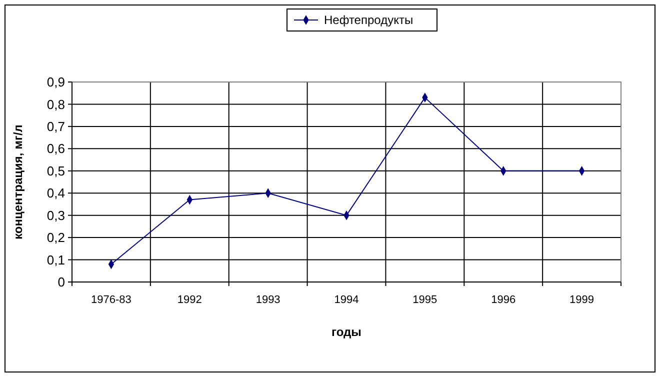 This screenshot has width=660, height=379. Describe the element at coordinates (55, 215) in the screenshot. I see `y-tick-label: 0,3` at that location.